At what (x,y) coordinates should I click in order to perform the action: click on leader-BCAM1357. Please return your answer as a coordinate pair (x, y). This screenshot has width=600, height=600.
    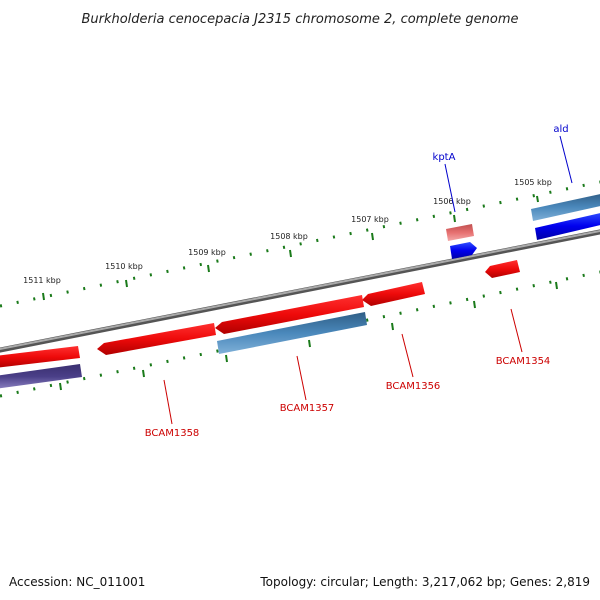
    Looking at the image, I should click on (301, 378).